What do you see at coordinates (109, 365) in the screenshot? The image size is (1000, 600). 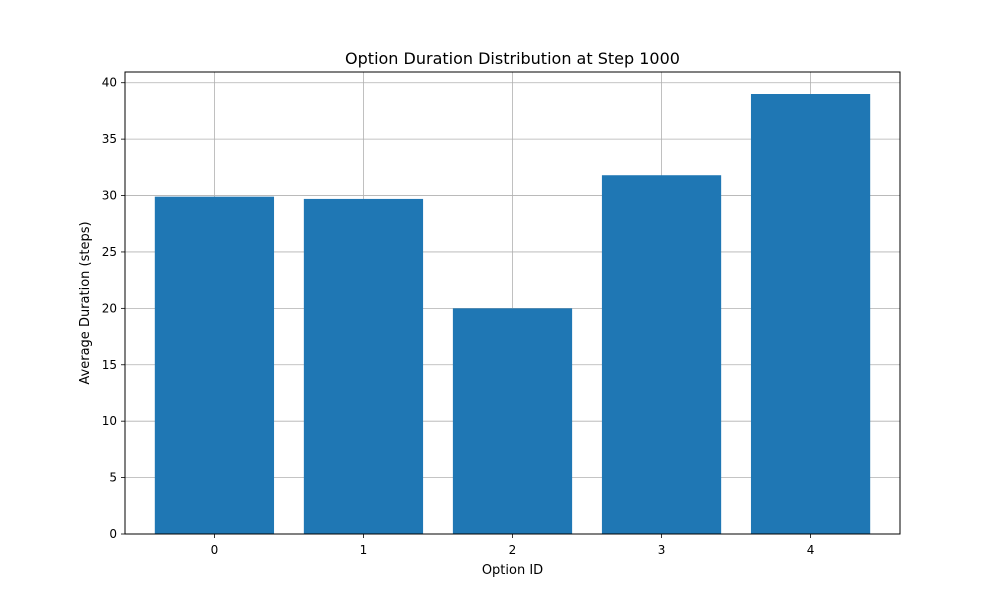 I see `y-tick-label: 15` at bounding box center [109, 365].